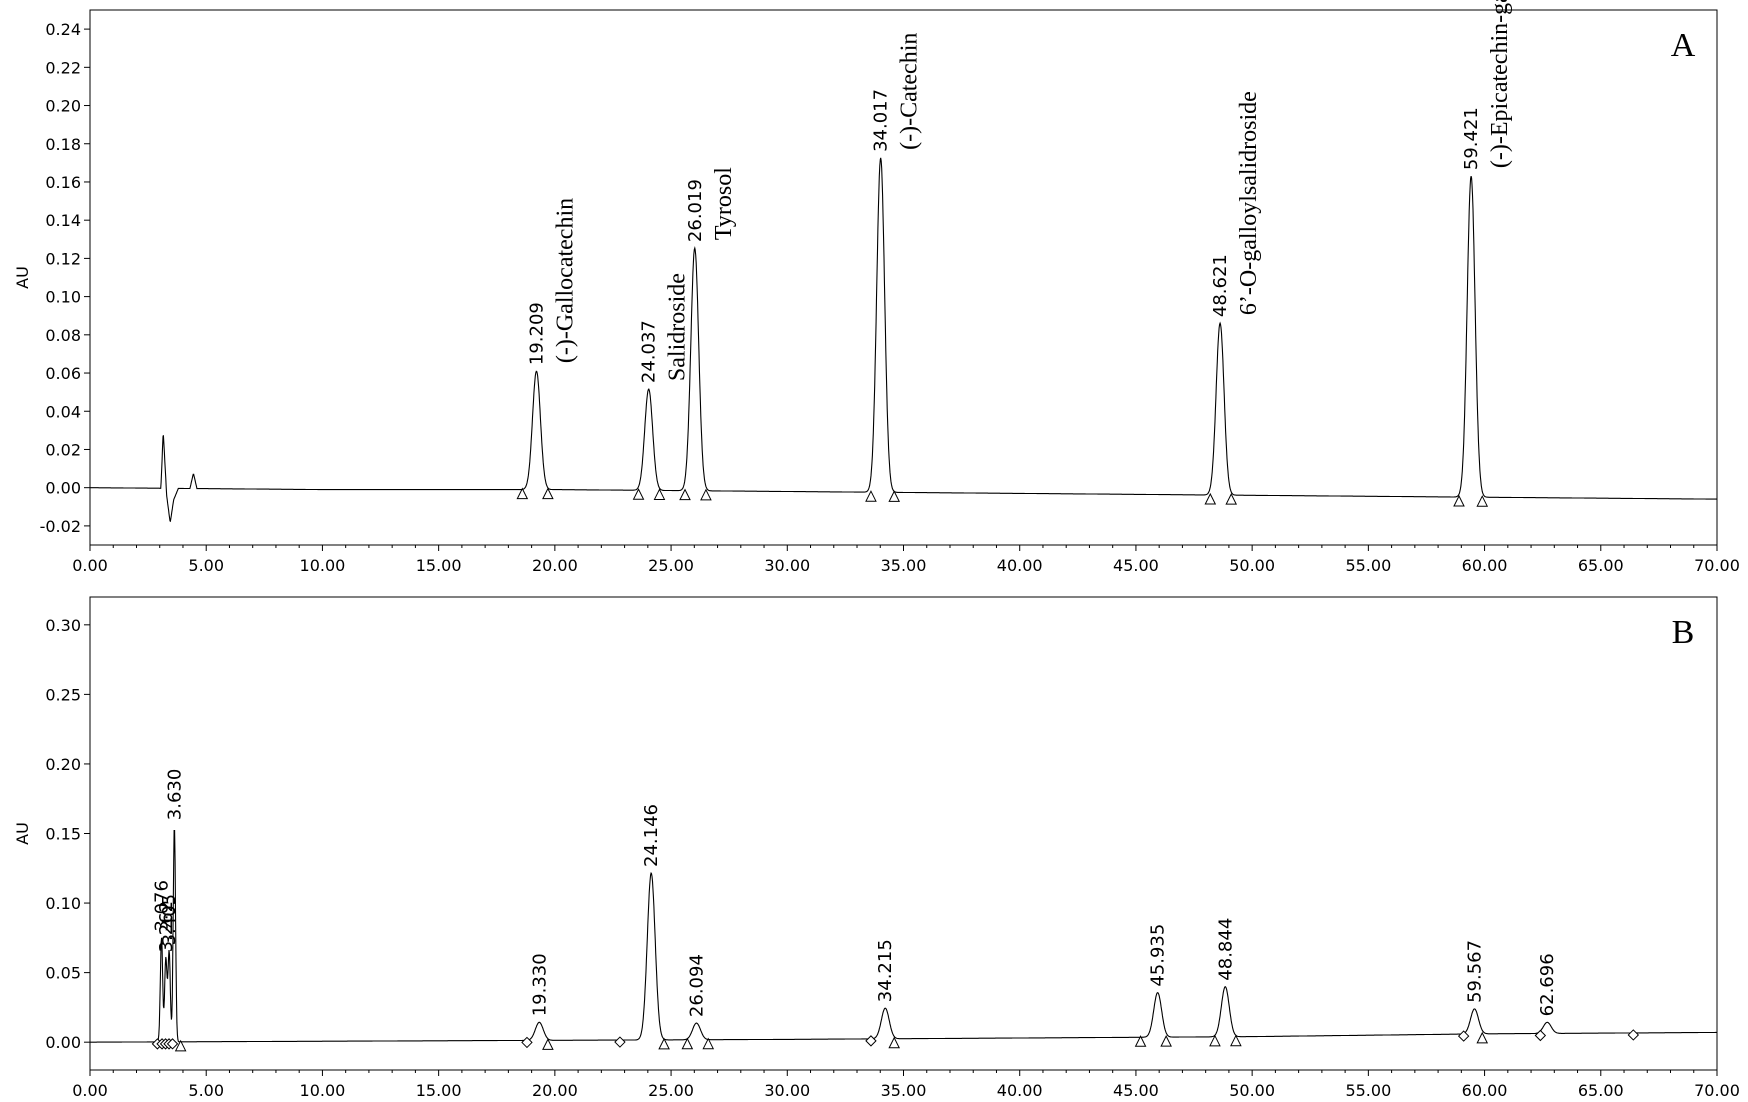 This screenshot has width=1748, height=1102. What do you see at coordinates (63, 449) in the screenshot?
I see `y-tick-label: 0.02` at bounding box center [63, 449].